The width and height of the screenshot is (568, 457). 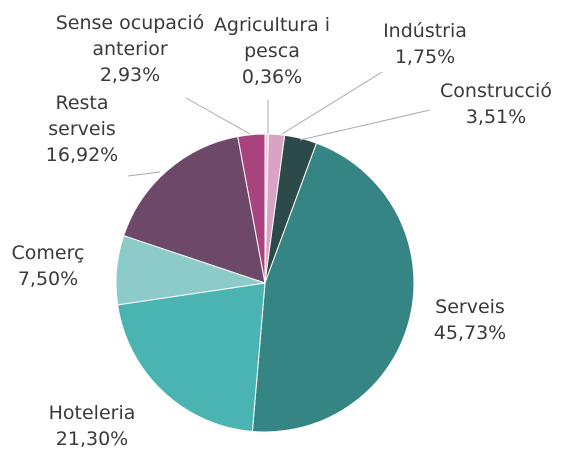 What do you see at coordinates (49, 266) in the screenshot?
I see `slice-label: Comerç 7,50%` at bounding box center [49, 266].